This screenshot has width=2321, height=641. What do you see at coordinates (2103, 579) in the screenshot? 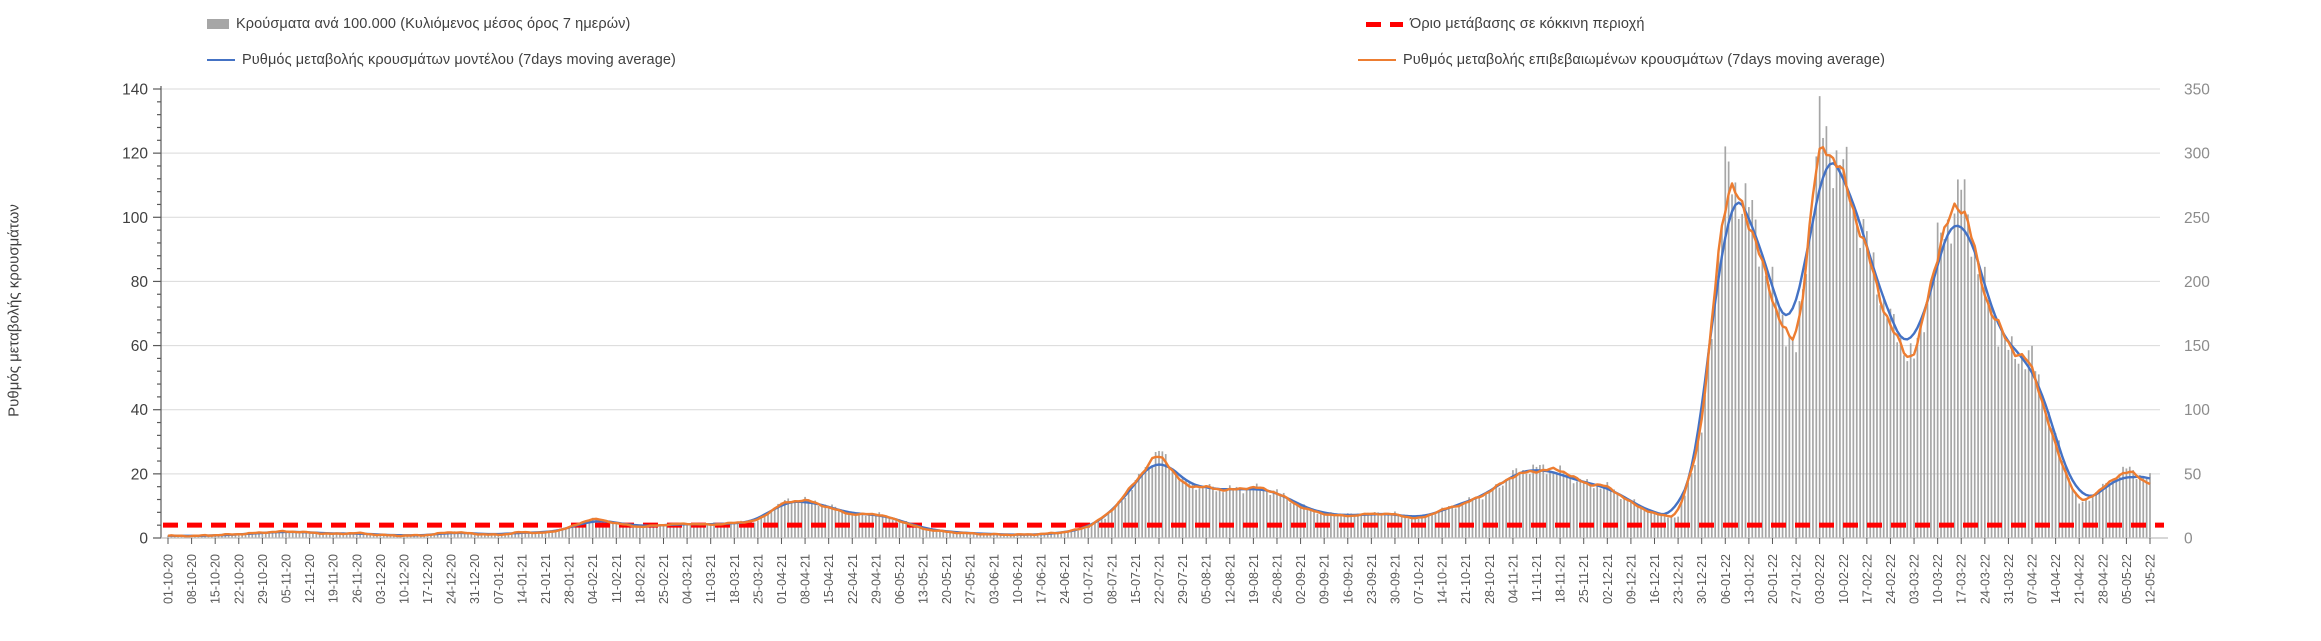
I see `svg-text: 28-04-22` at bounding box center [2103, 579].